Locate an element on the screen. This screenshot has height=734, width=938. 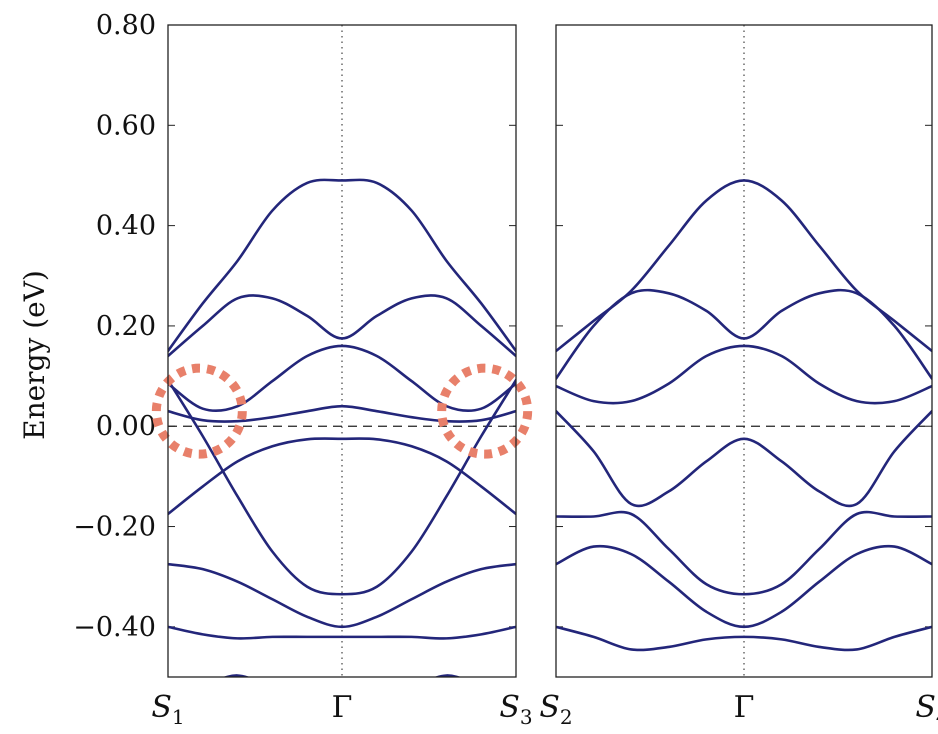
y-tick-label: −0.20 is located at coordinates (114, 527).